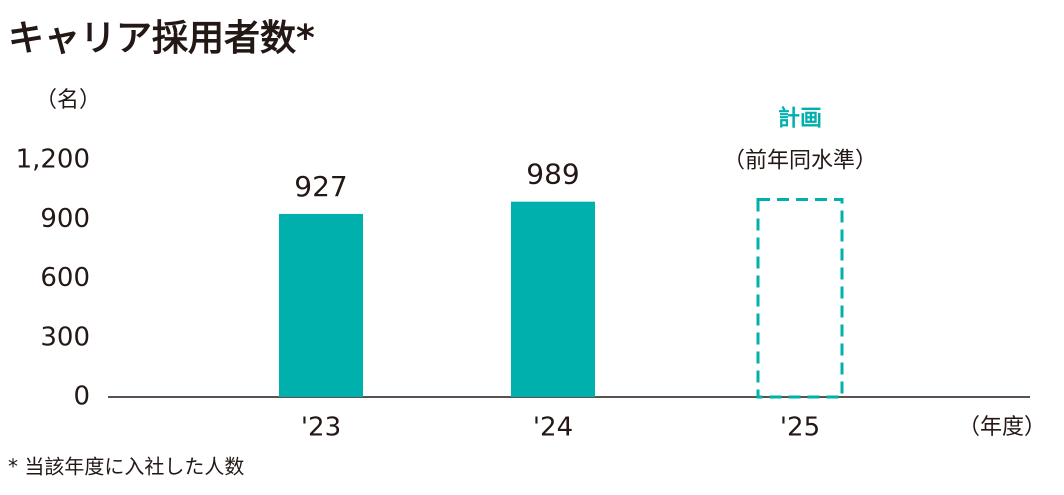 This screenshot has height=495, width=1064. What do you see at coordinates (321, 428) in the screenshot?
I see `x-tick-label: '23` at bounding box center [321, 428].